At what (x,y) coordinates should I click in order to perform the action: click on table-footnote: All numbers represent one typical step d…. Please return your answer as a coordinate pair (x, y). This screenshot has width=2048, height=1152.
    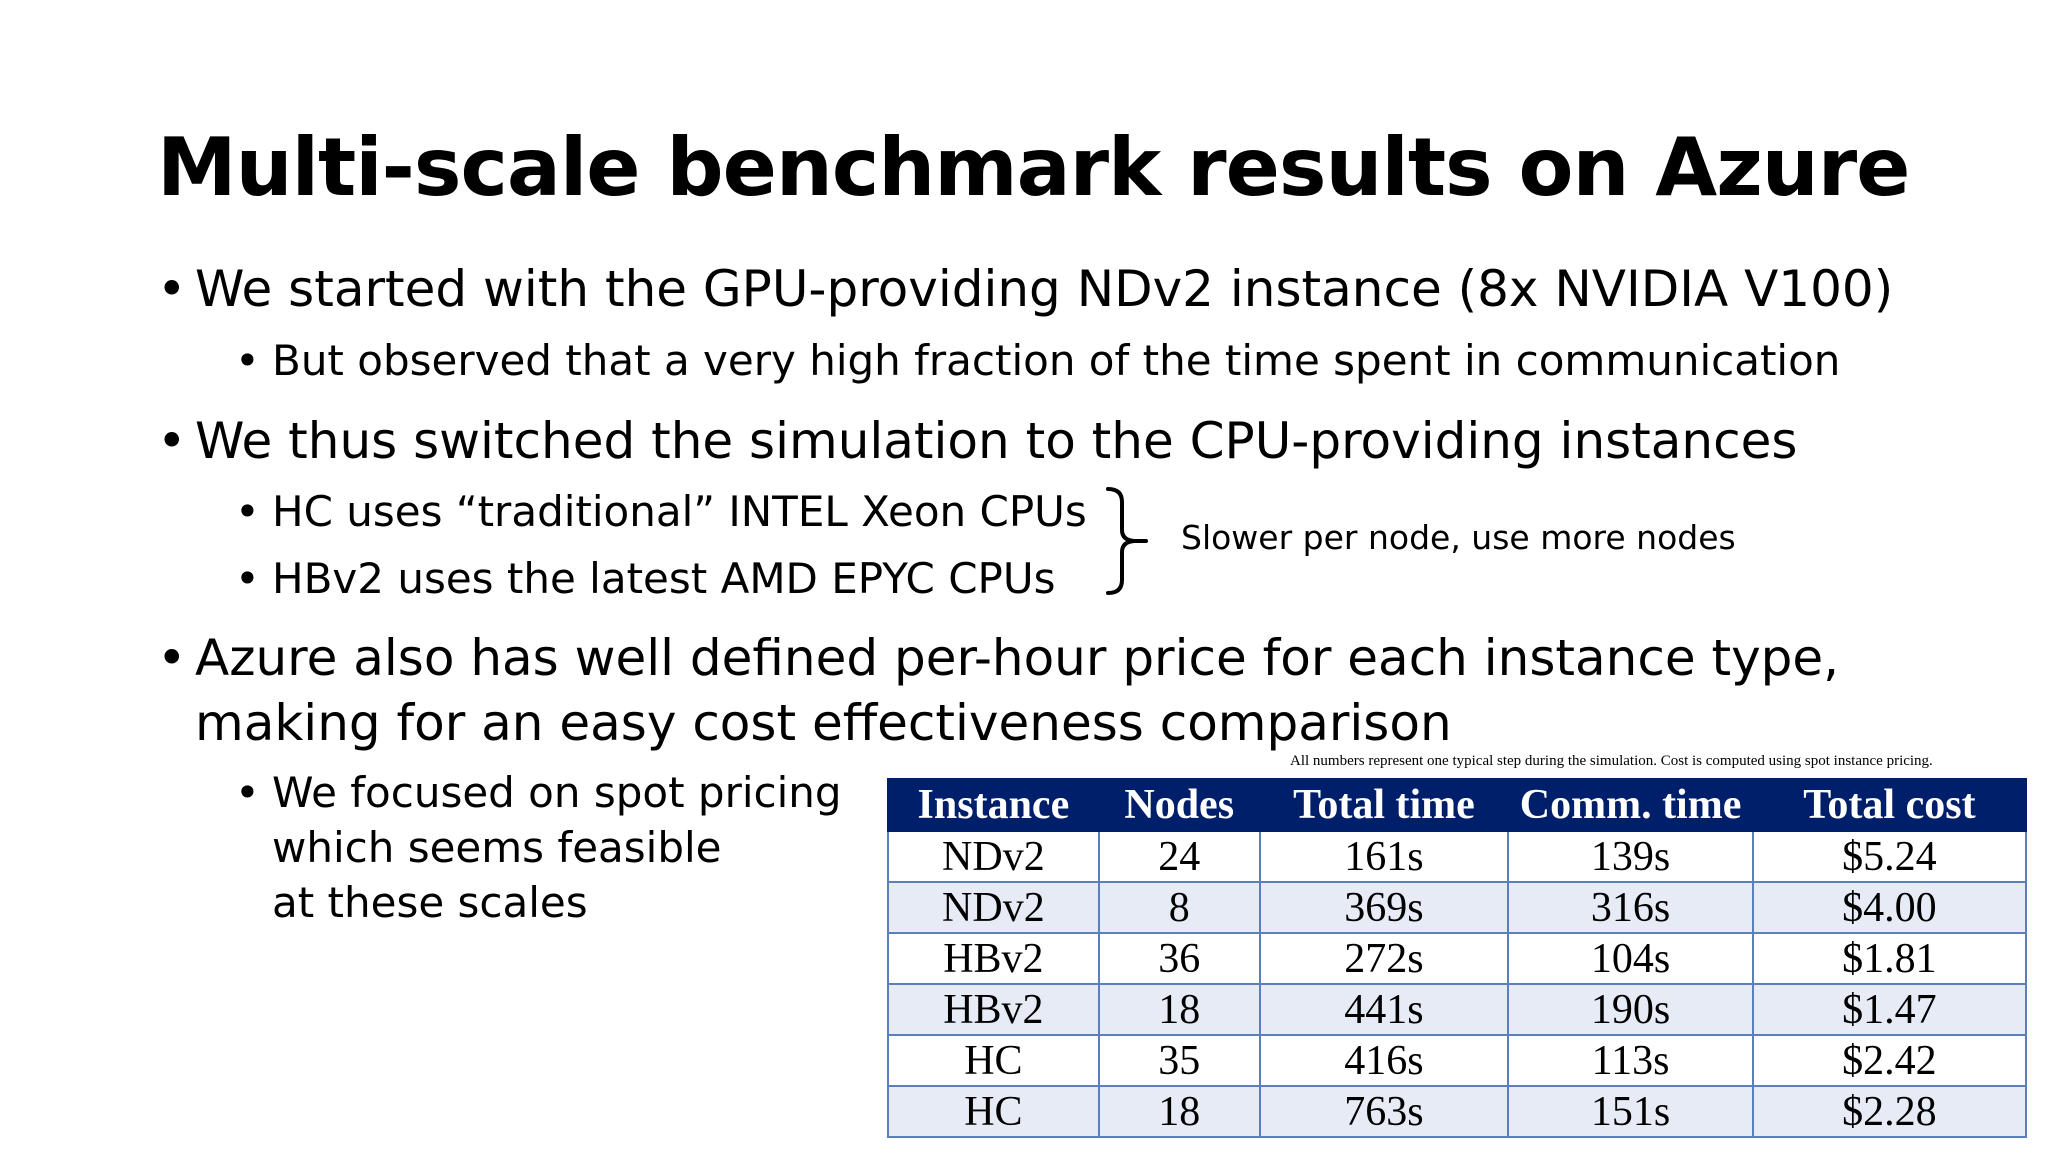
    Looking at the image, I should click on (1611, 761).